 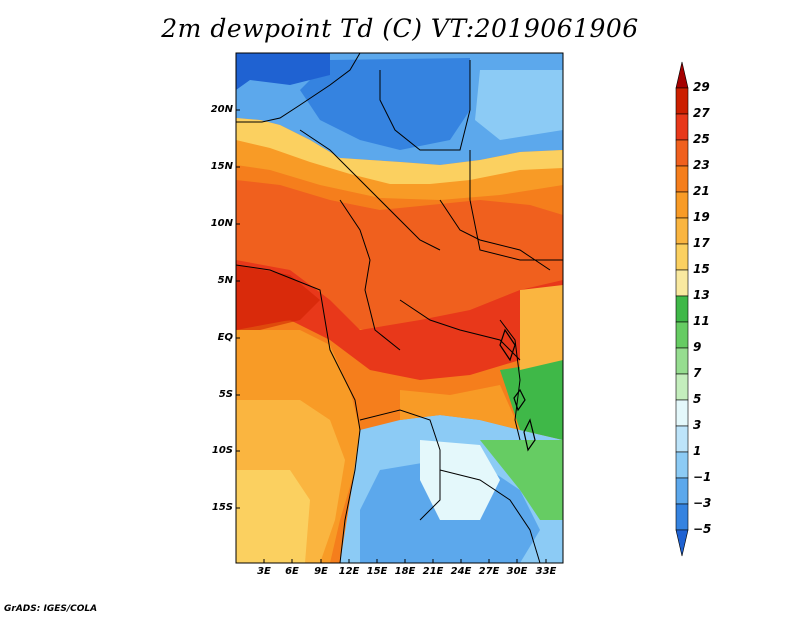 I want to click on colorbar-label: −1, so click(x=702, y=477).